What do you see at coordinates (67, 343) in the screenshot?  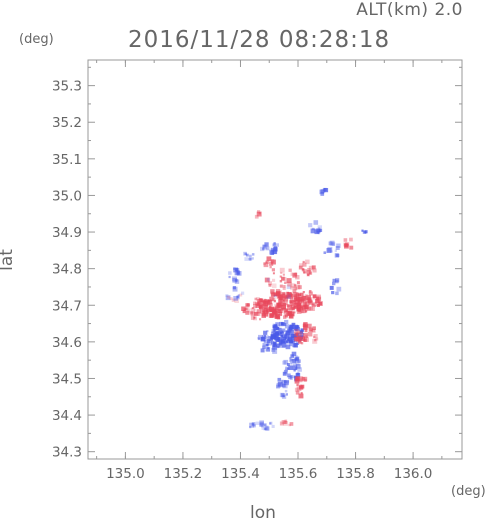 I see `y-tick-label: 34.6` at bounding box center [67, 343].